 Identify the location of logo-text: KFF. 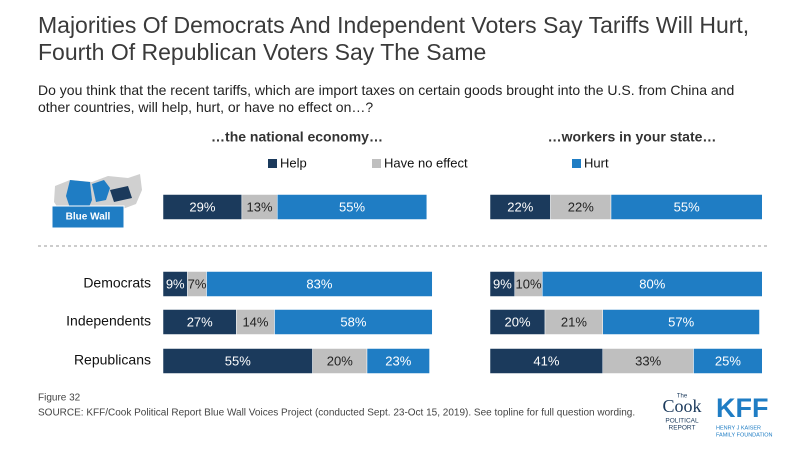
(742, 408).